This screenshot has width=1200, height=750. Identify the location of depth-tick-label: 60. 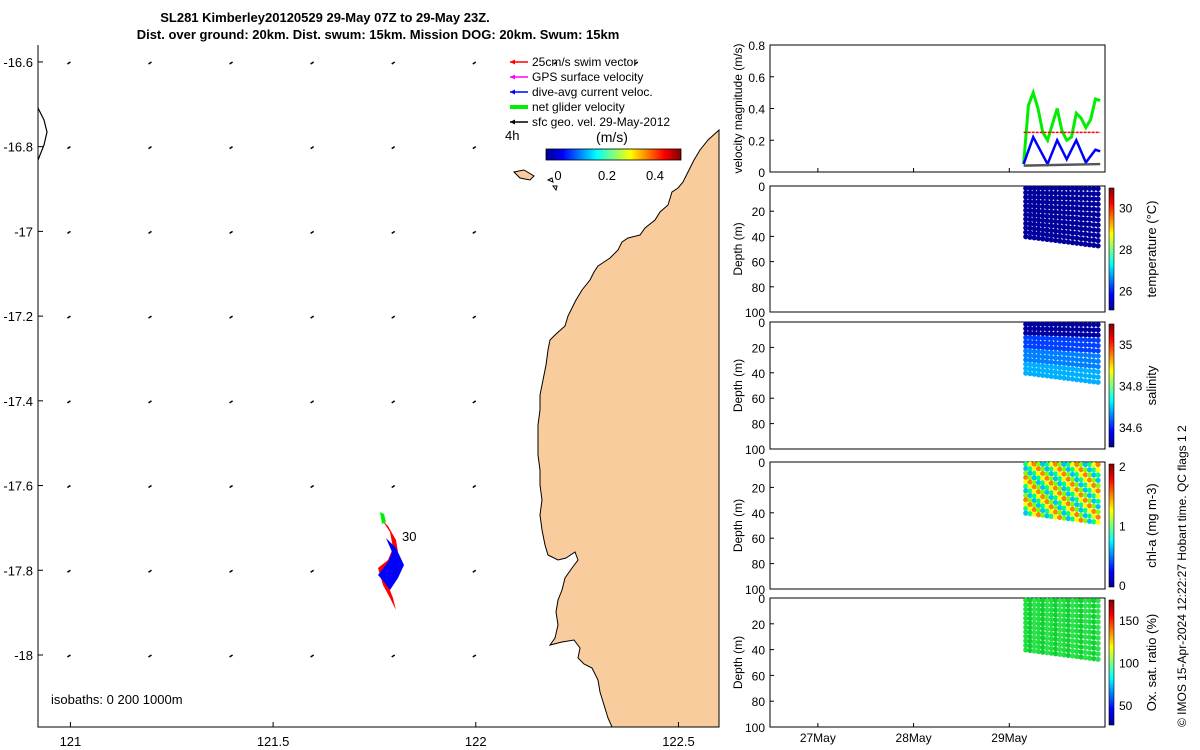
(759, 263).